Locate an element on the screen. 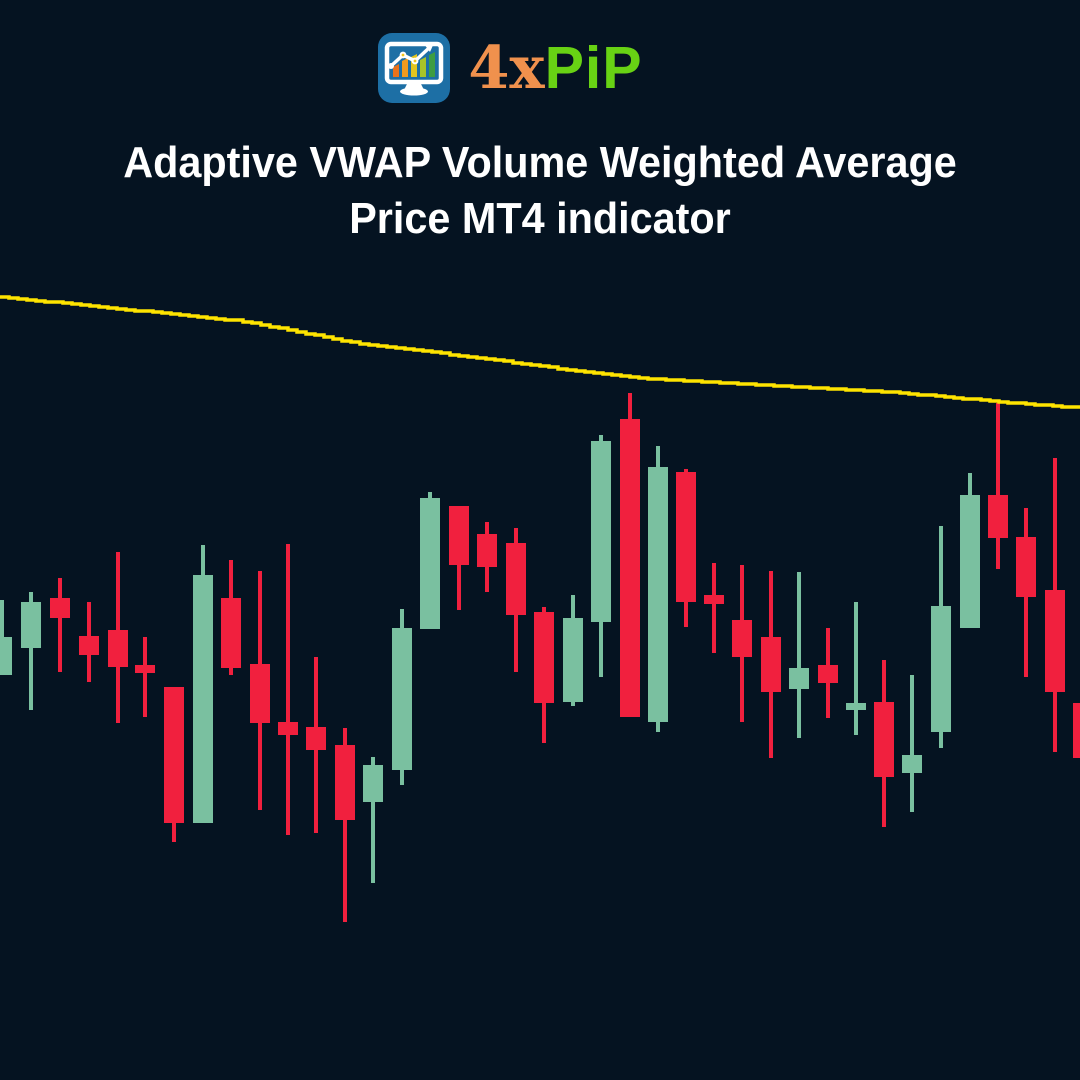 Image resolution: width=1080 pixels, height=1080 pixels. brand-name: 4xPiP is located at coordinates (555, 68).